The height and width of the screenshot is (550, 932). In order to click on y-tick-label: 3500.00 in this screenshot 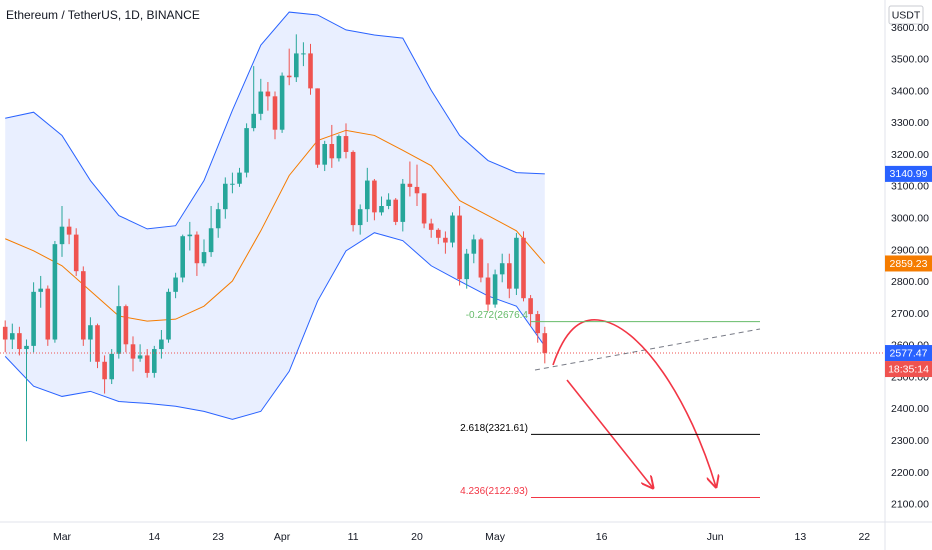, I will do `click(910, 60)`.